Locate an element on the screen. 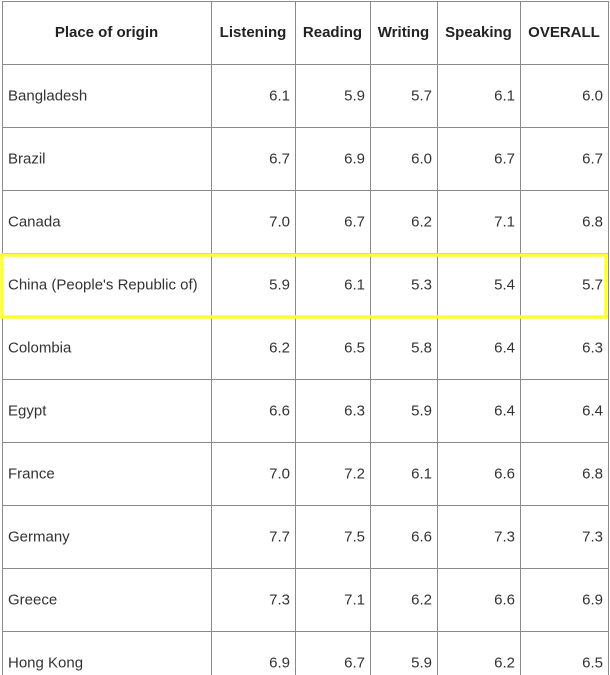 This screenshot has width=610, height=675. country-cell: Bangladesh is located at coordinates (47, 95).